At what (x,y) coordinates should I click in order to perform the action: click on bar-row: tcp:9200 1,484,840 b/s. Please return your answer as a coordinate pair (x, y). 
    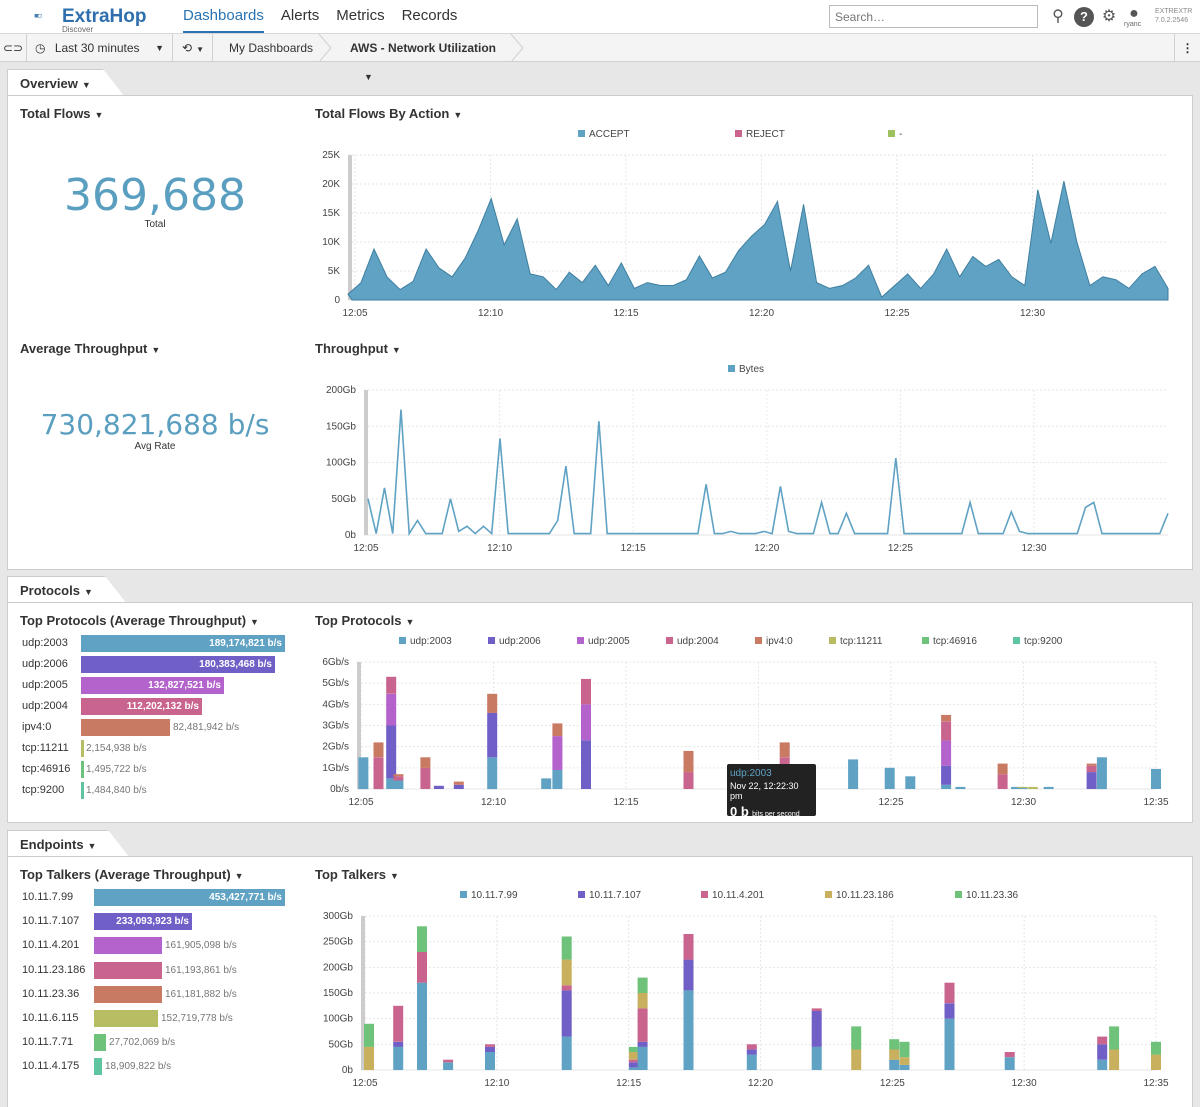
    Looking at the image, I should click on (153, 790).